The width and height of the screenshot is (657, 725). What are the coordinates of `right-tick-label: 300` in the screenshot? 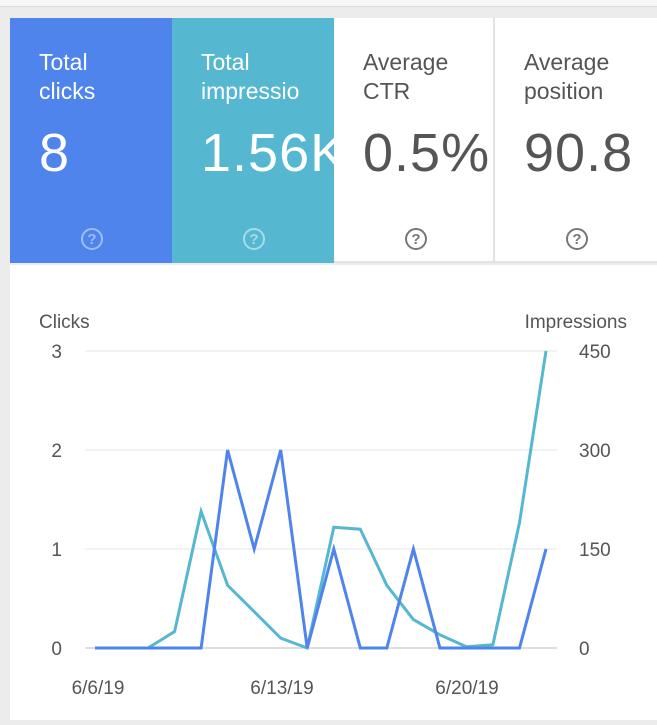 It's located at (595, 451).